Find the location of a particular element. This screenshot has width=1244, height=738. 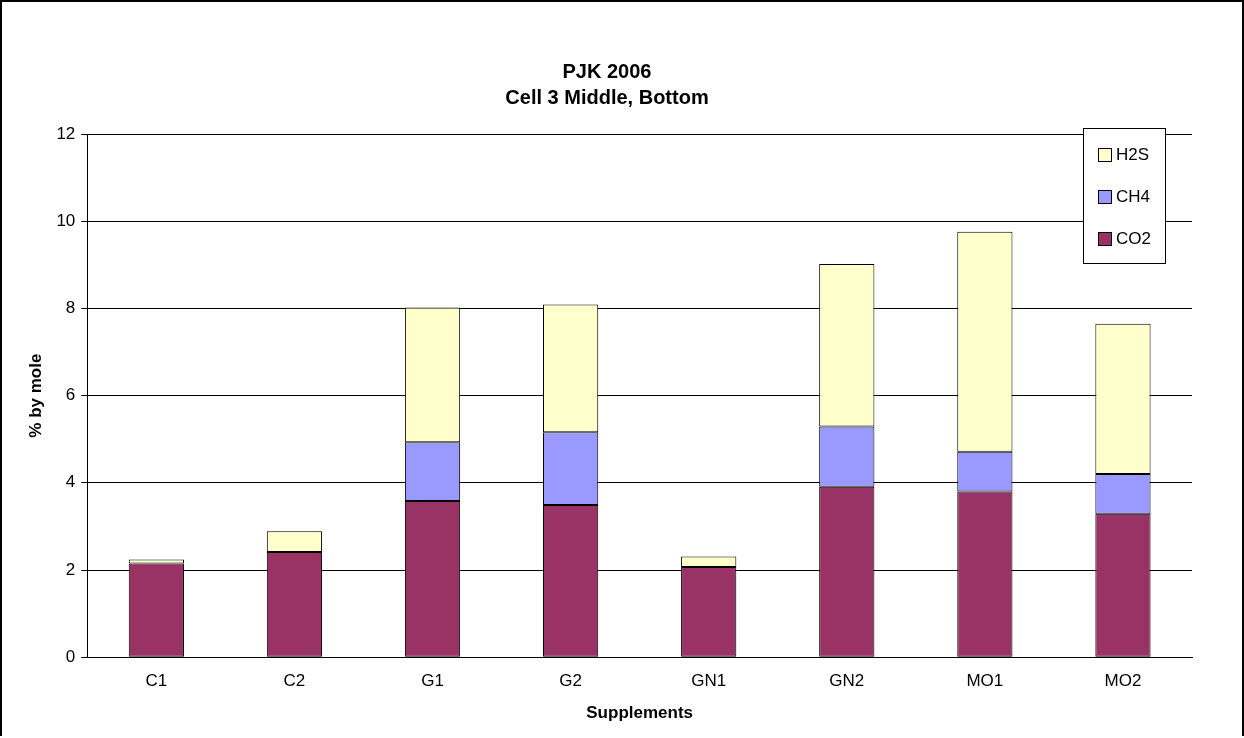

y-tick-label: 12 is located at coordinates (66, 133).